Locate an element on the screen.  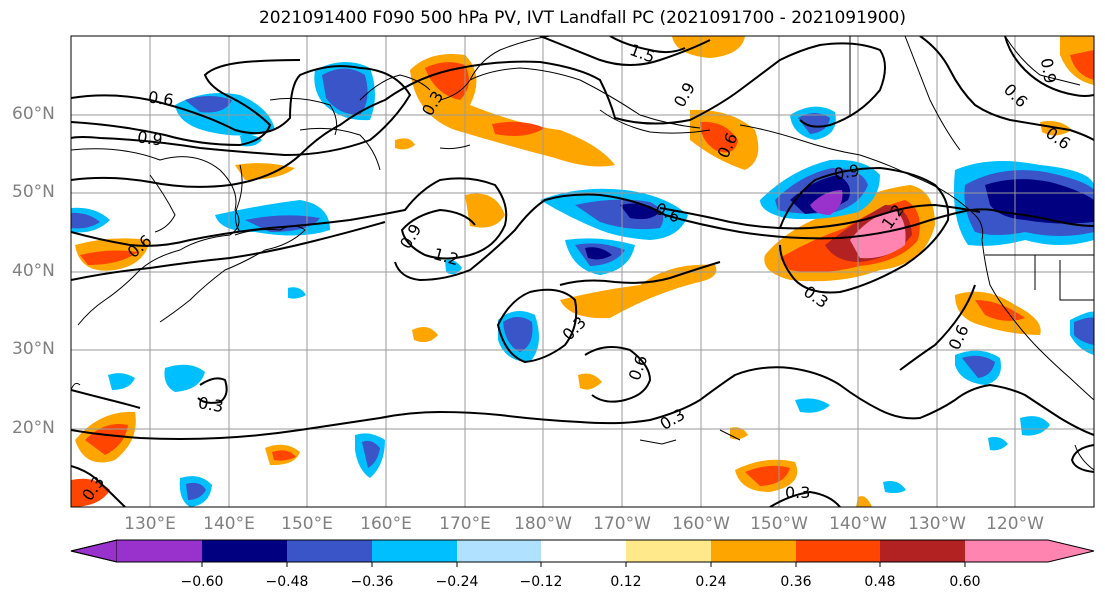
lon-label: 130°W is located at coordinates (937, 524).